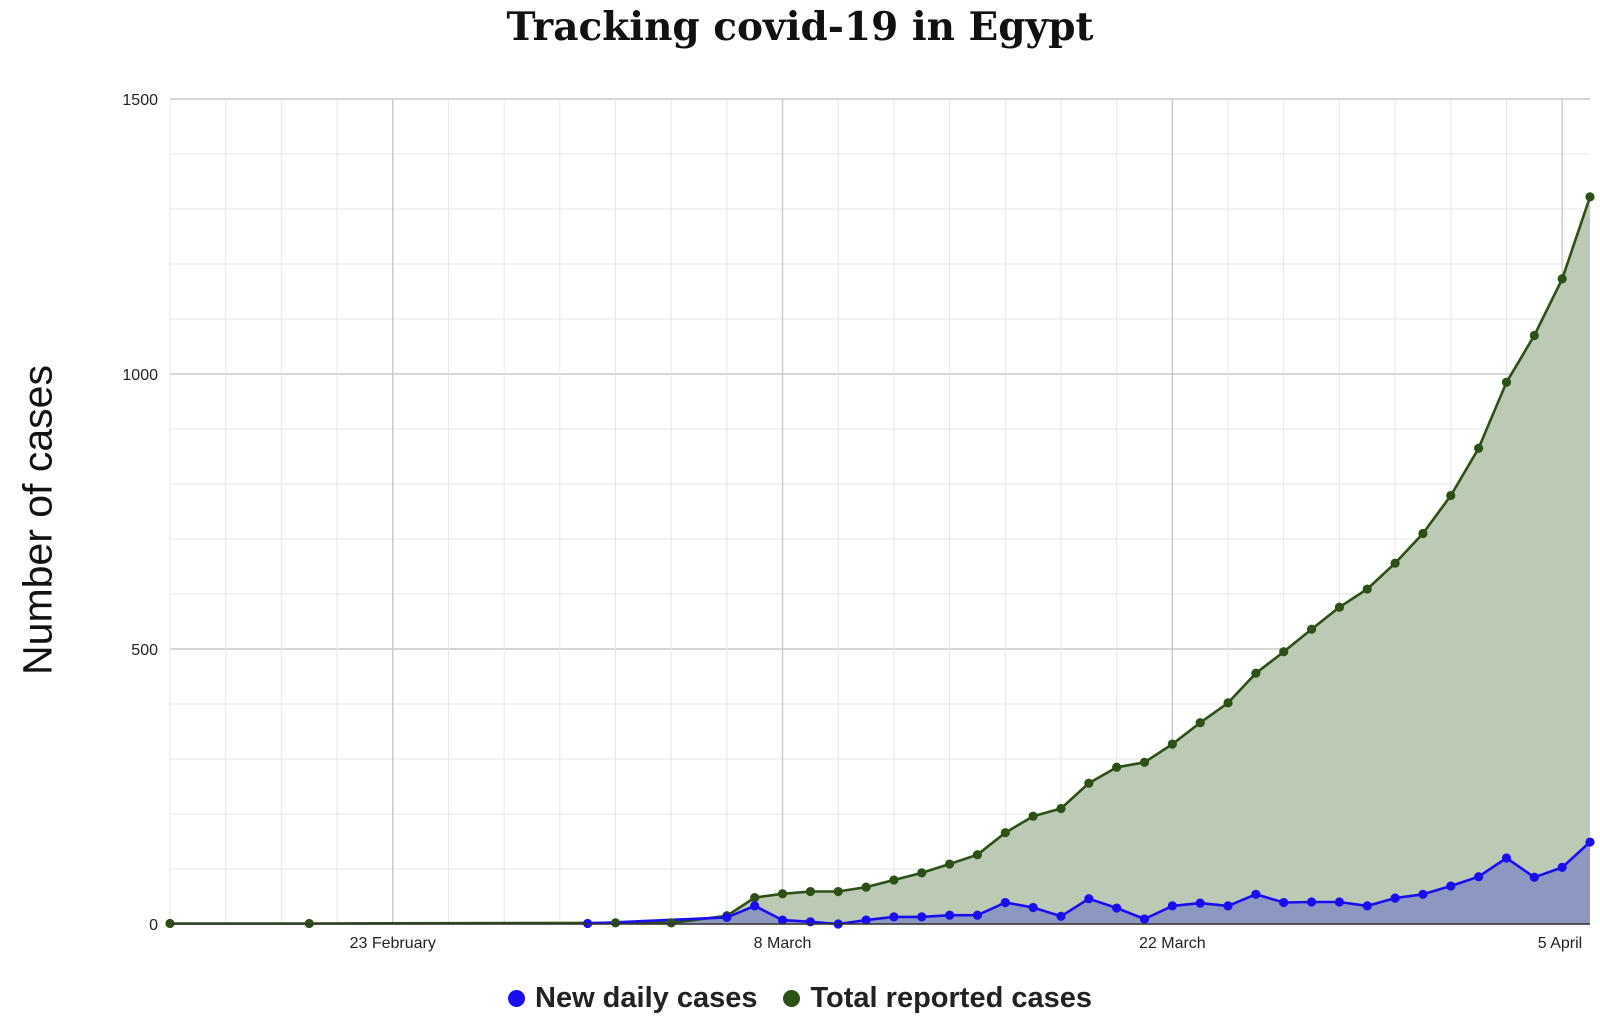 This screenshot has height=1028, width=1600. What do you see at coordinates (783, 943) in the screenshot?
I see `x-tick-label: 8 March` at bounding box center [783, 943].